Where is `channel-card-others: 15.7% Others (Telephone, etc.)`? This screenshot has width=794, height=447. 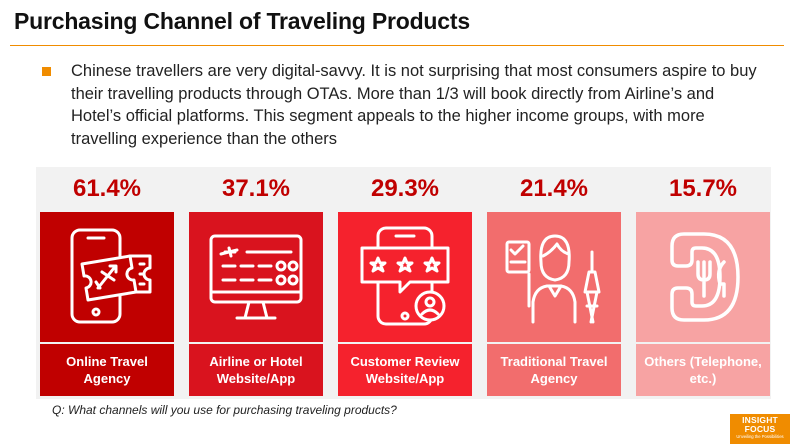 channel-card-others: 15.7% Others (Telephone, etc.) is located at coordinates (703, 283).